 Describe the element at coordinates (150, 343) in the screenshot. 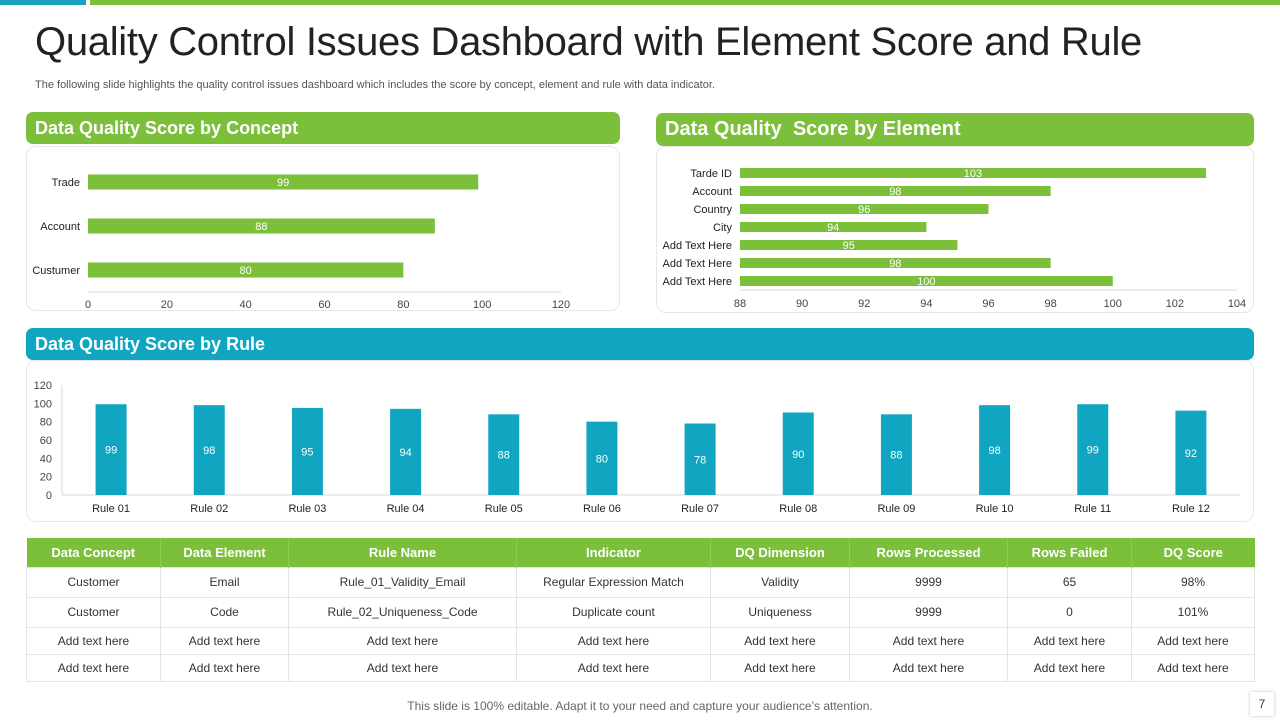

I see `rule-chart-title: Data Quality Score by Rule` at that location.